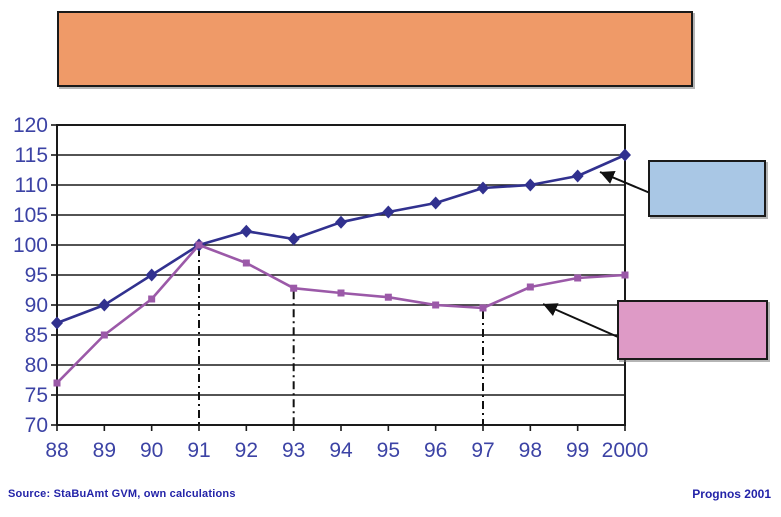 The width and height of the screenshot is (781, 517). What do you see at coordinates (435, 450) in the screenshot?
I see `x-axis-label: 96` at bounding box center [435, 450].